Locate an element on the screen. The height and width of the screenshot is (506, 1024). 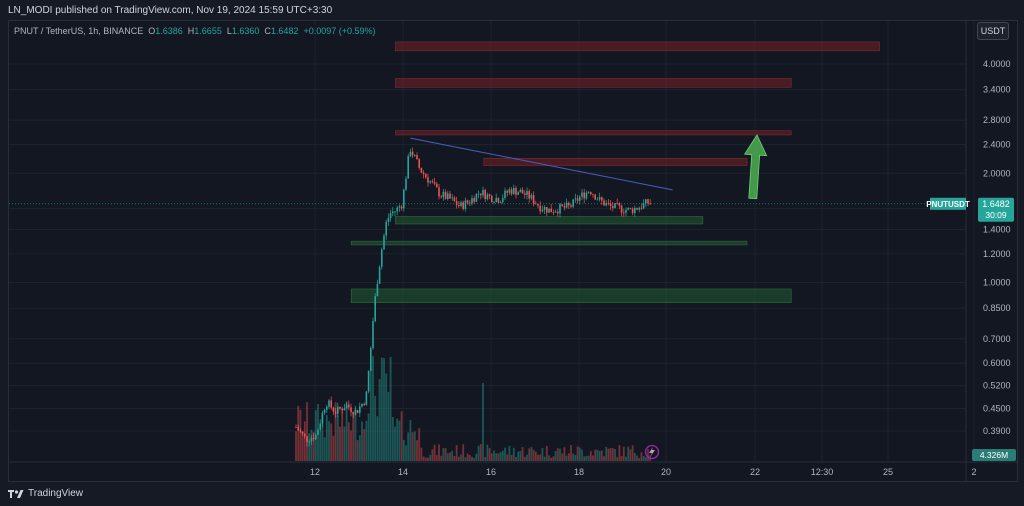
currency-button: USDT is located at coordinates (993, 31).